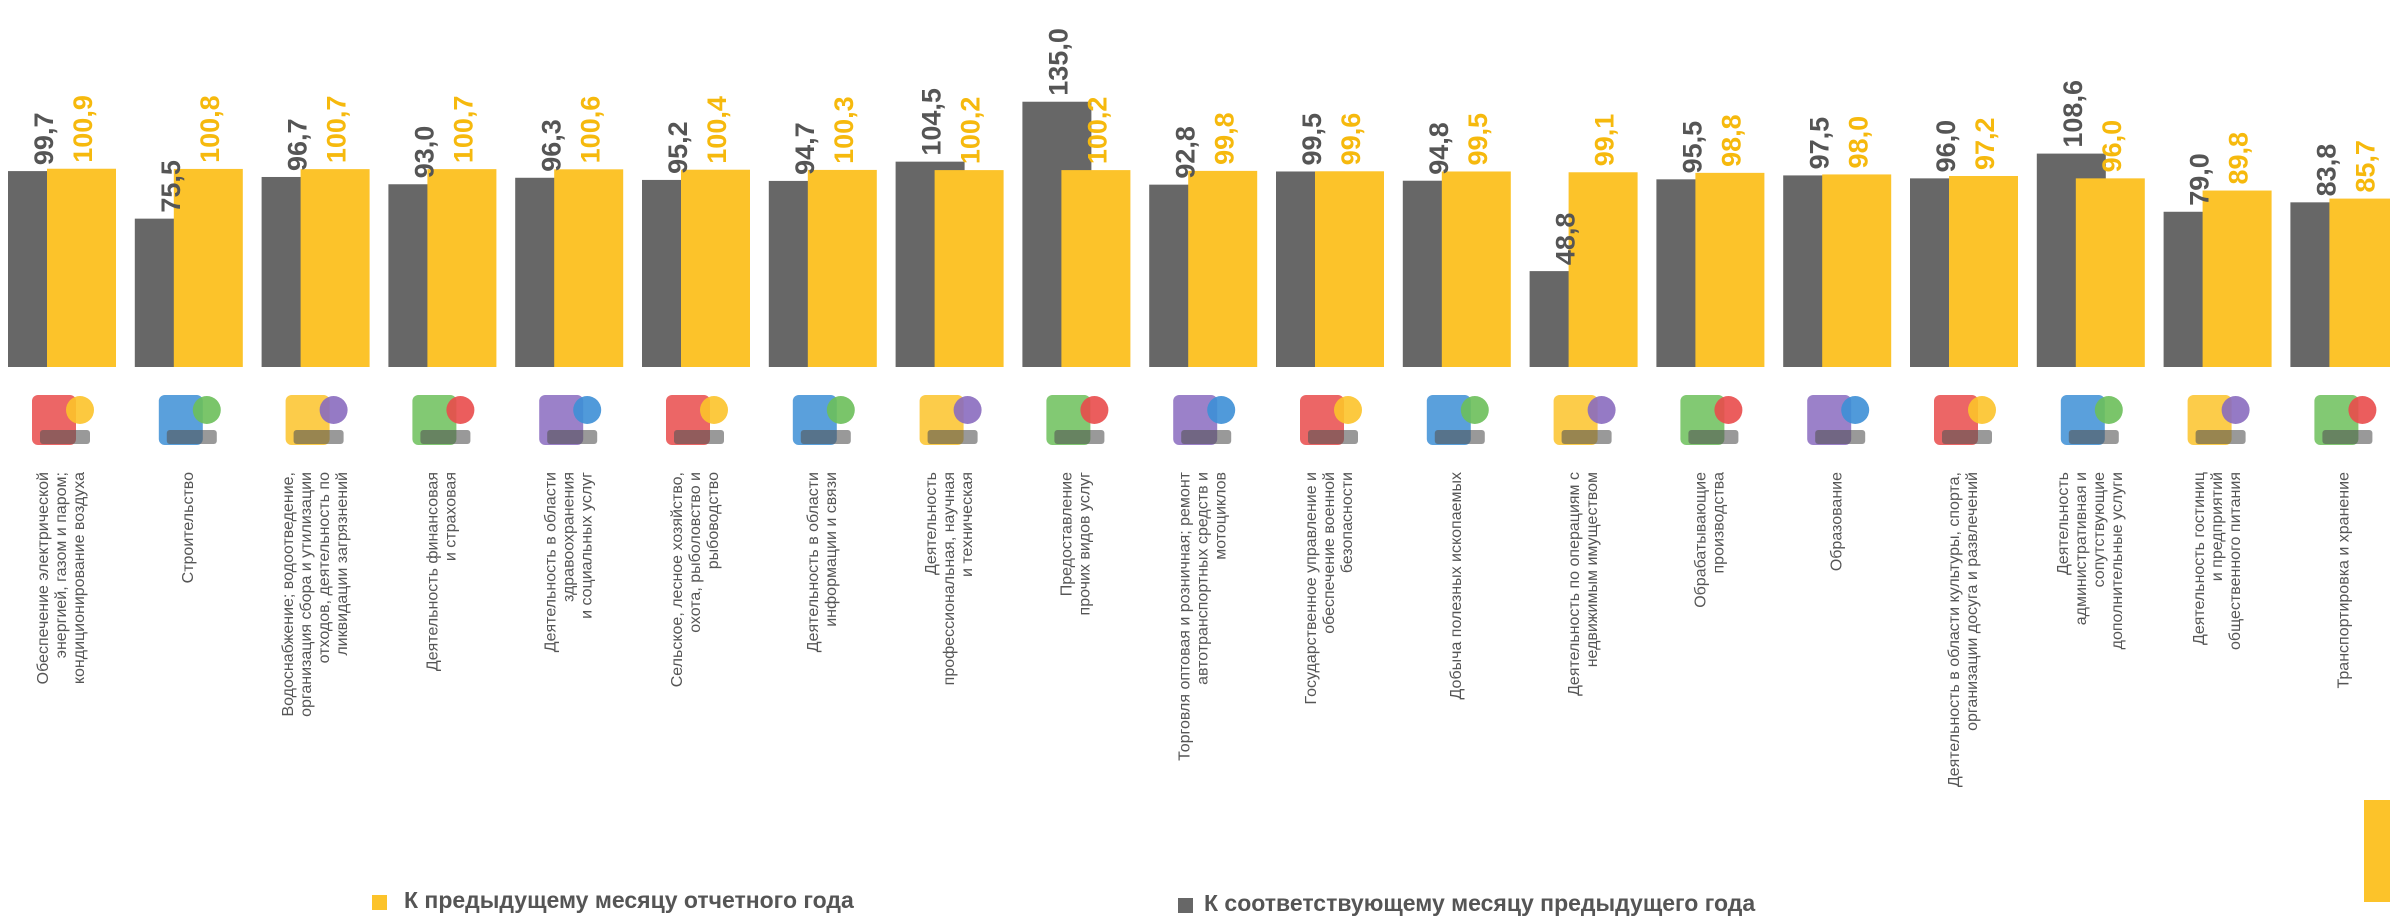  What do you see at coordinates (342, 564) in the screenshot?
I see `category-label: ликвидации загрязнений` at bounding box center [342, 564].